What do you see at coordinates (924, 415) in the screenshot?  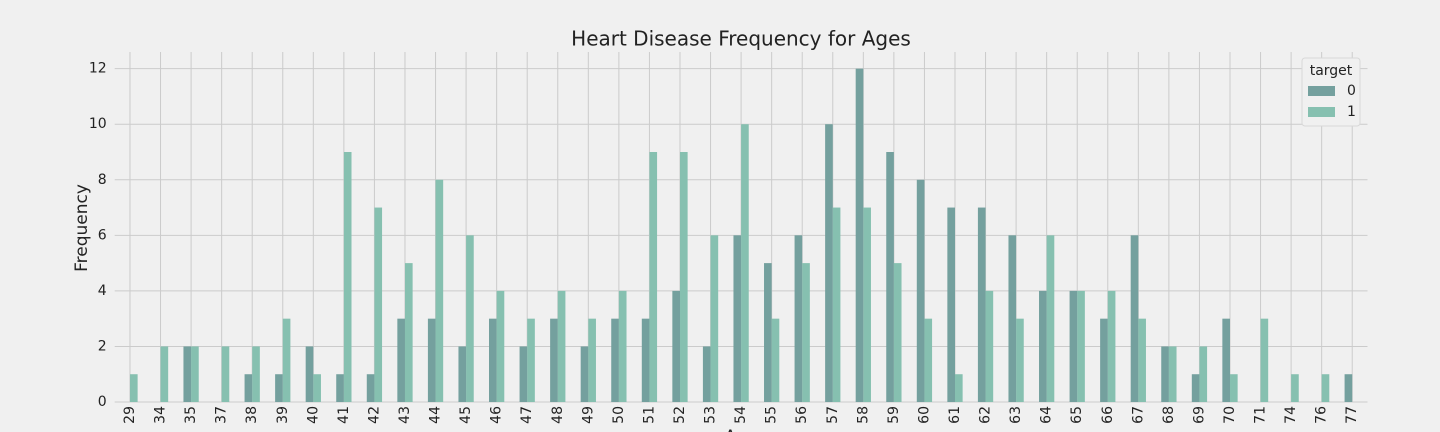 I see `x-tick-label: 60` at bounding box center [924, 415].